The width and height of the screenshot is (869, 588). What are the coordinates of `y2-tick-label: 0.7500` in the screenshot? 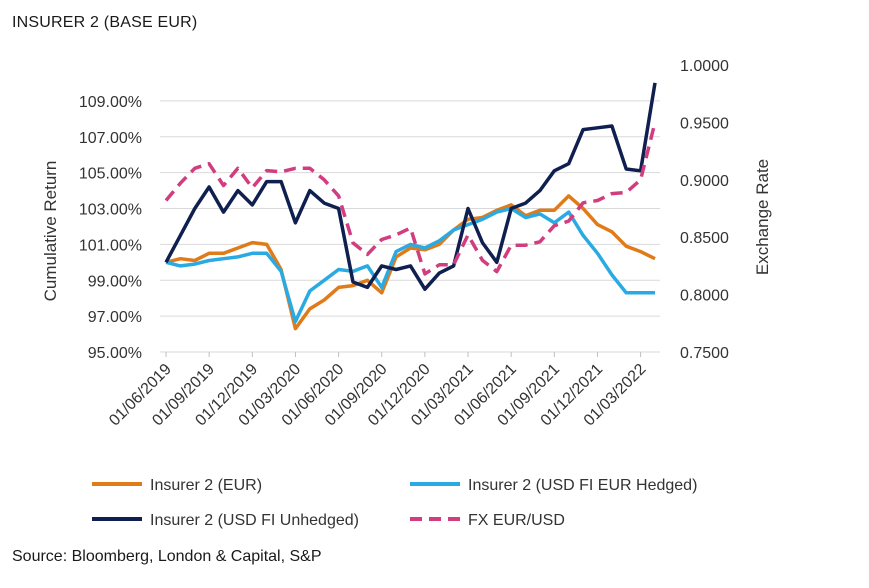 It's located at (704, 353).